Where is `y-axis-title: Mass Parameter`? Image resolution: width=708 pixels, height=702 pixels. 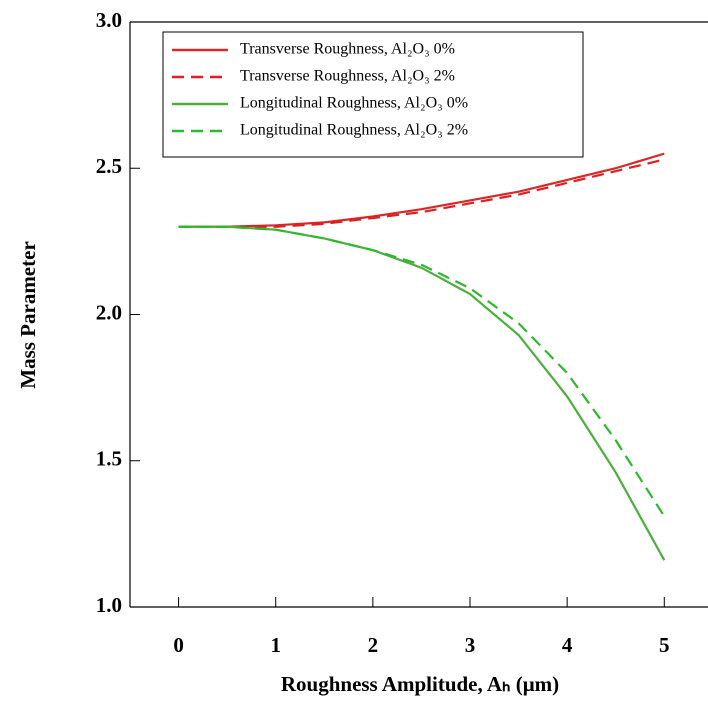
y-axis-title: Mass Parameter is located at coordinates (28, 315).